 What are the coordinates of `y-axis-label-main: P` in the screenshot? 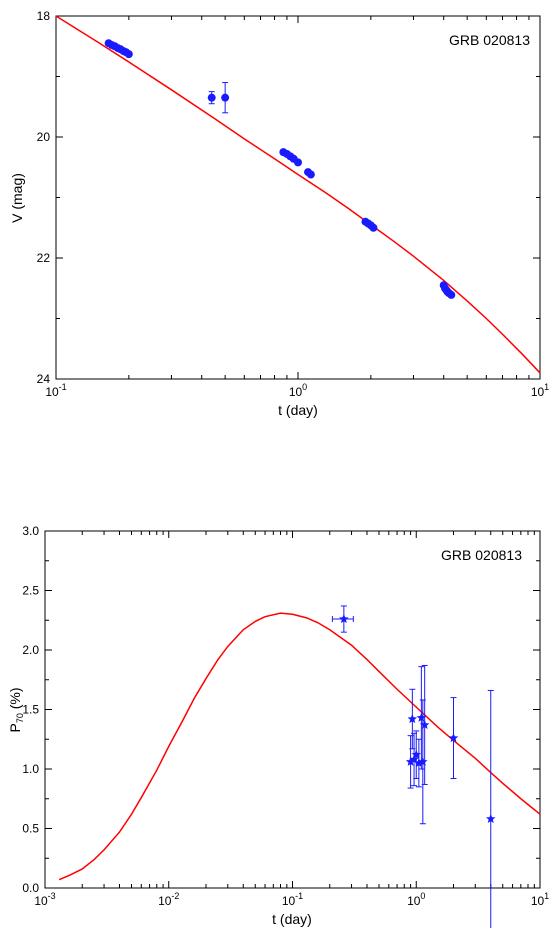 It's located at (15, 727).